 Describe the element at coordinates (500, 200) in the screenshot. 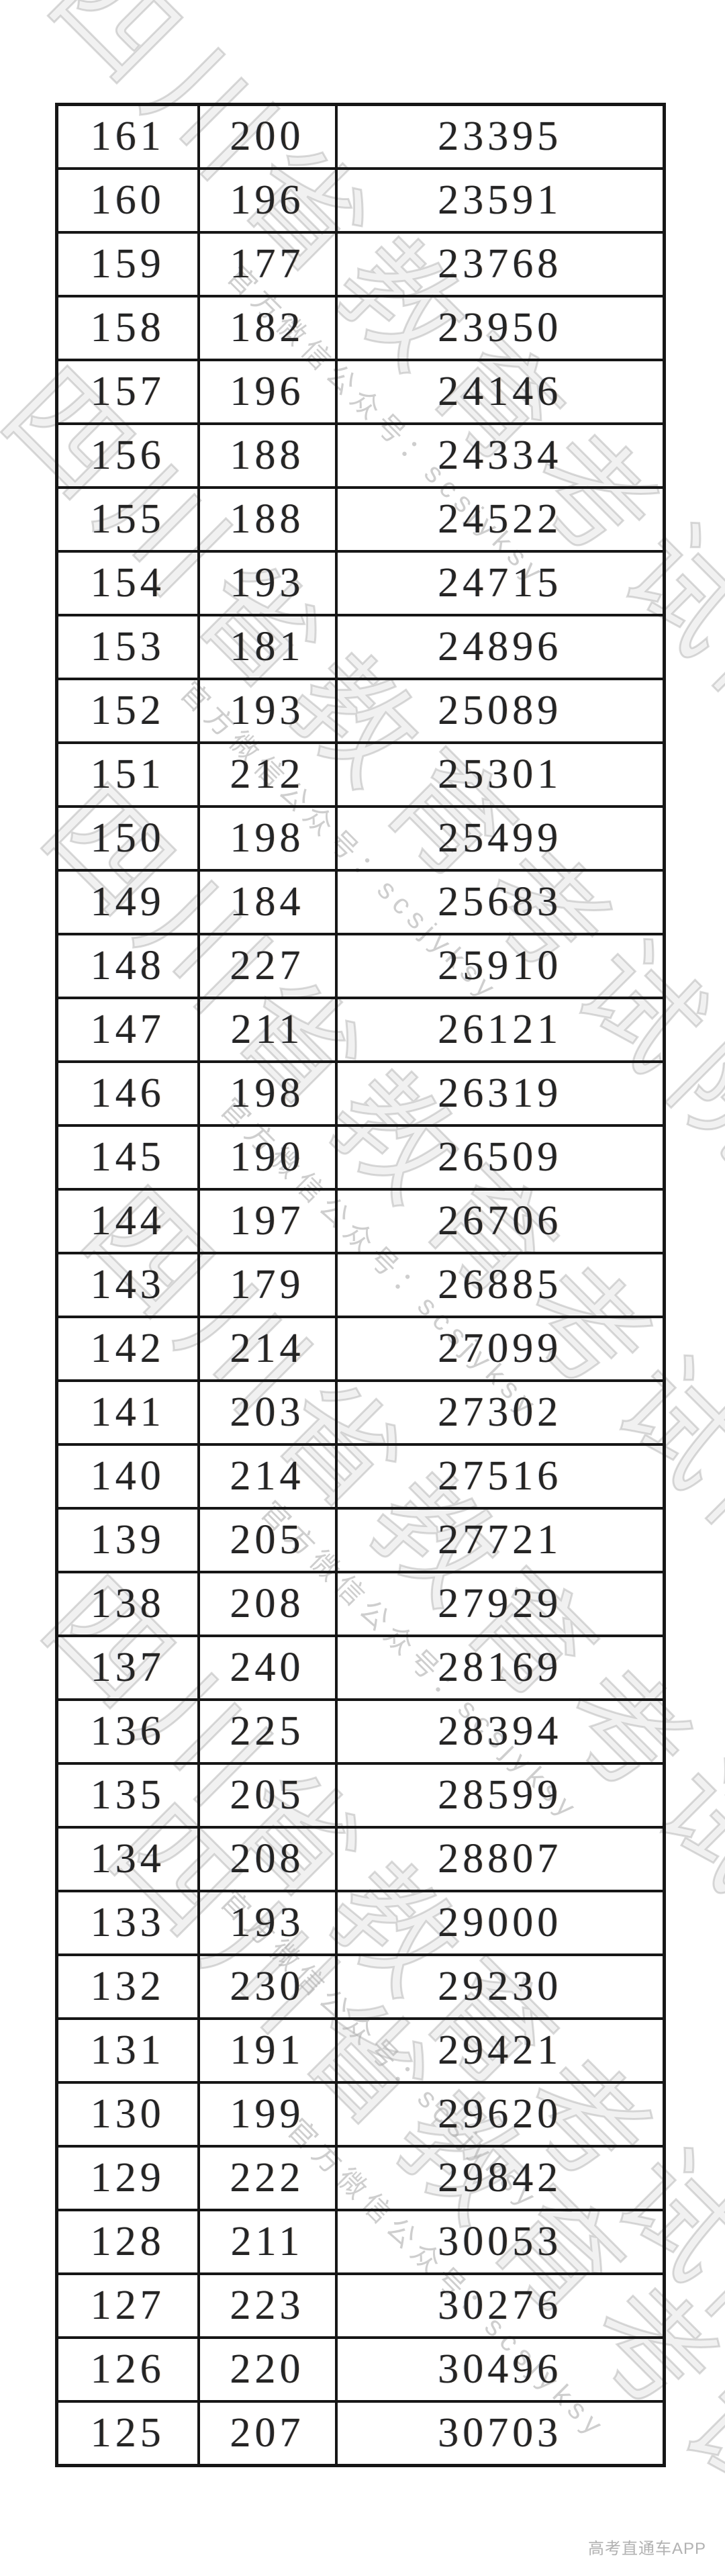

I see `cumulative-cell: 23591` at that location.